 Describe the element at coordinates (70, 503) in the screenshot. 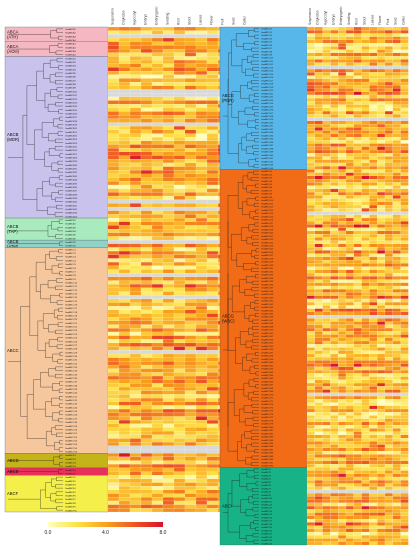

I see `gene-label: GmABCF8` at that location.